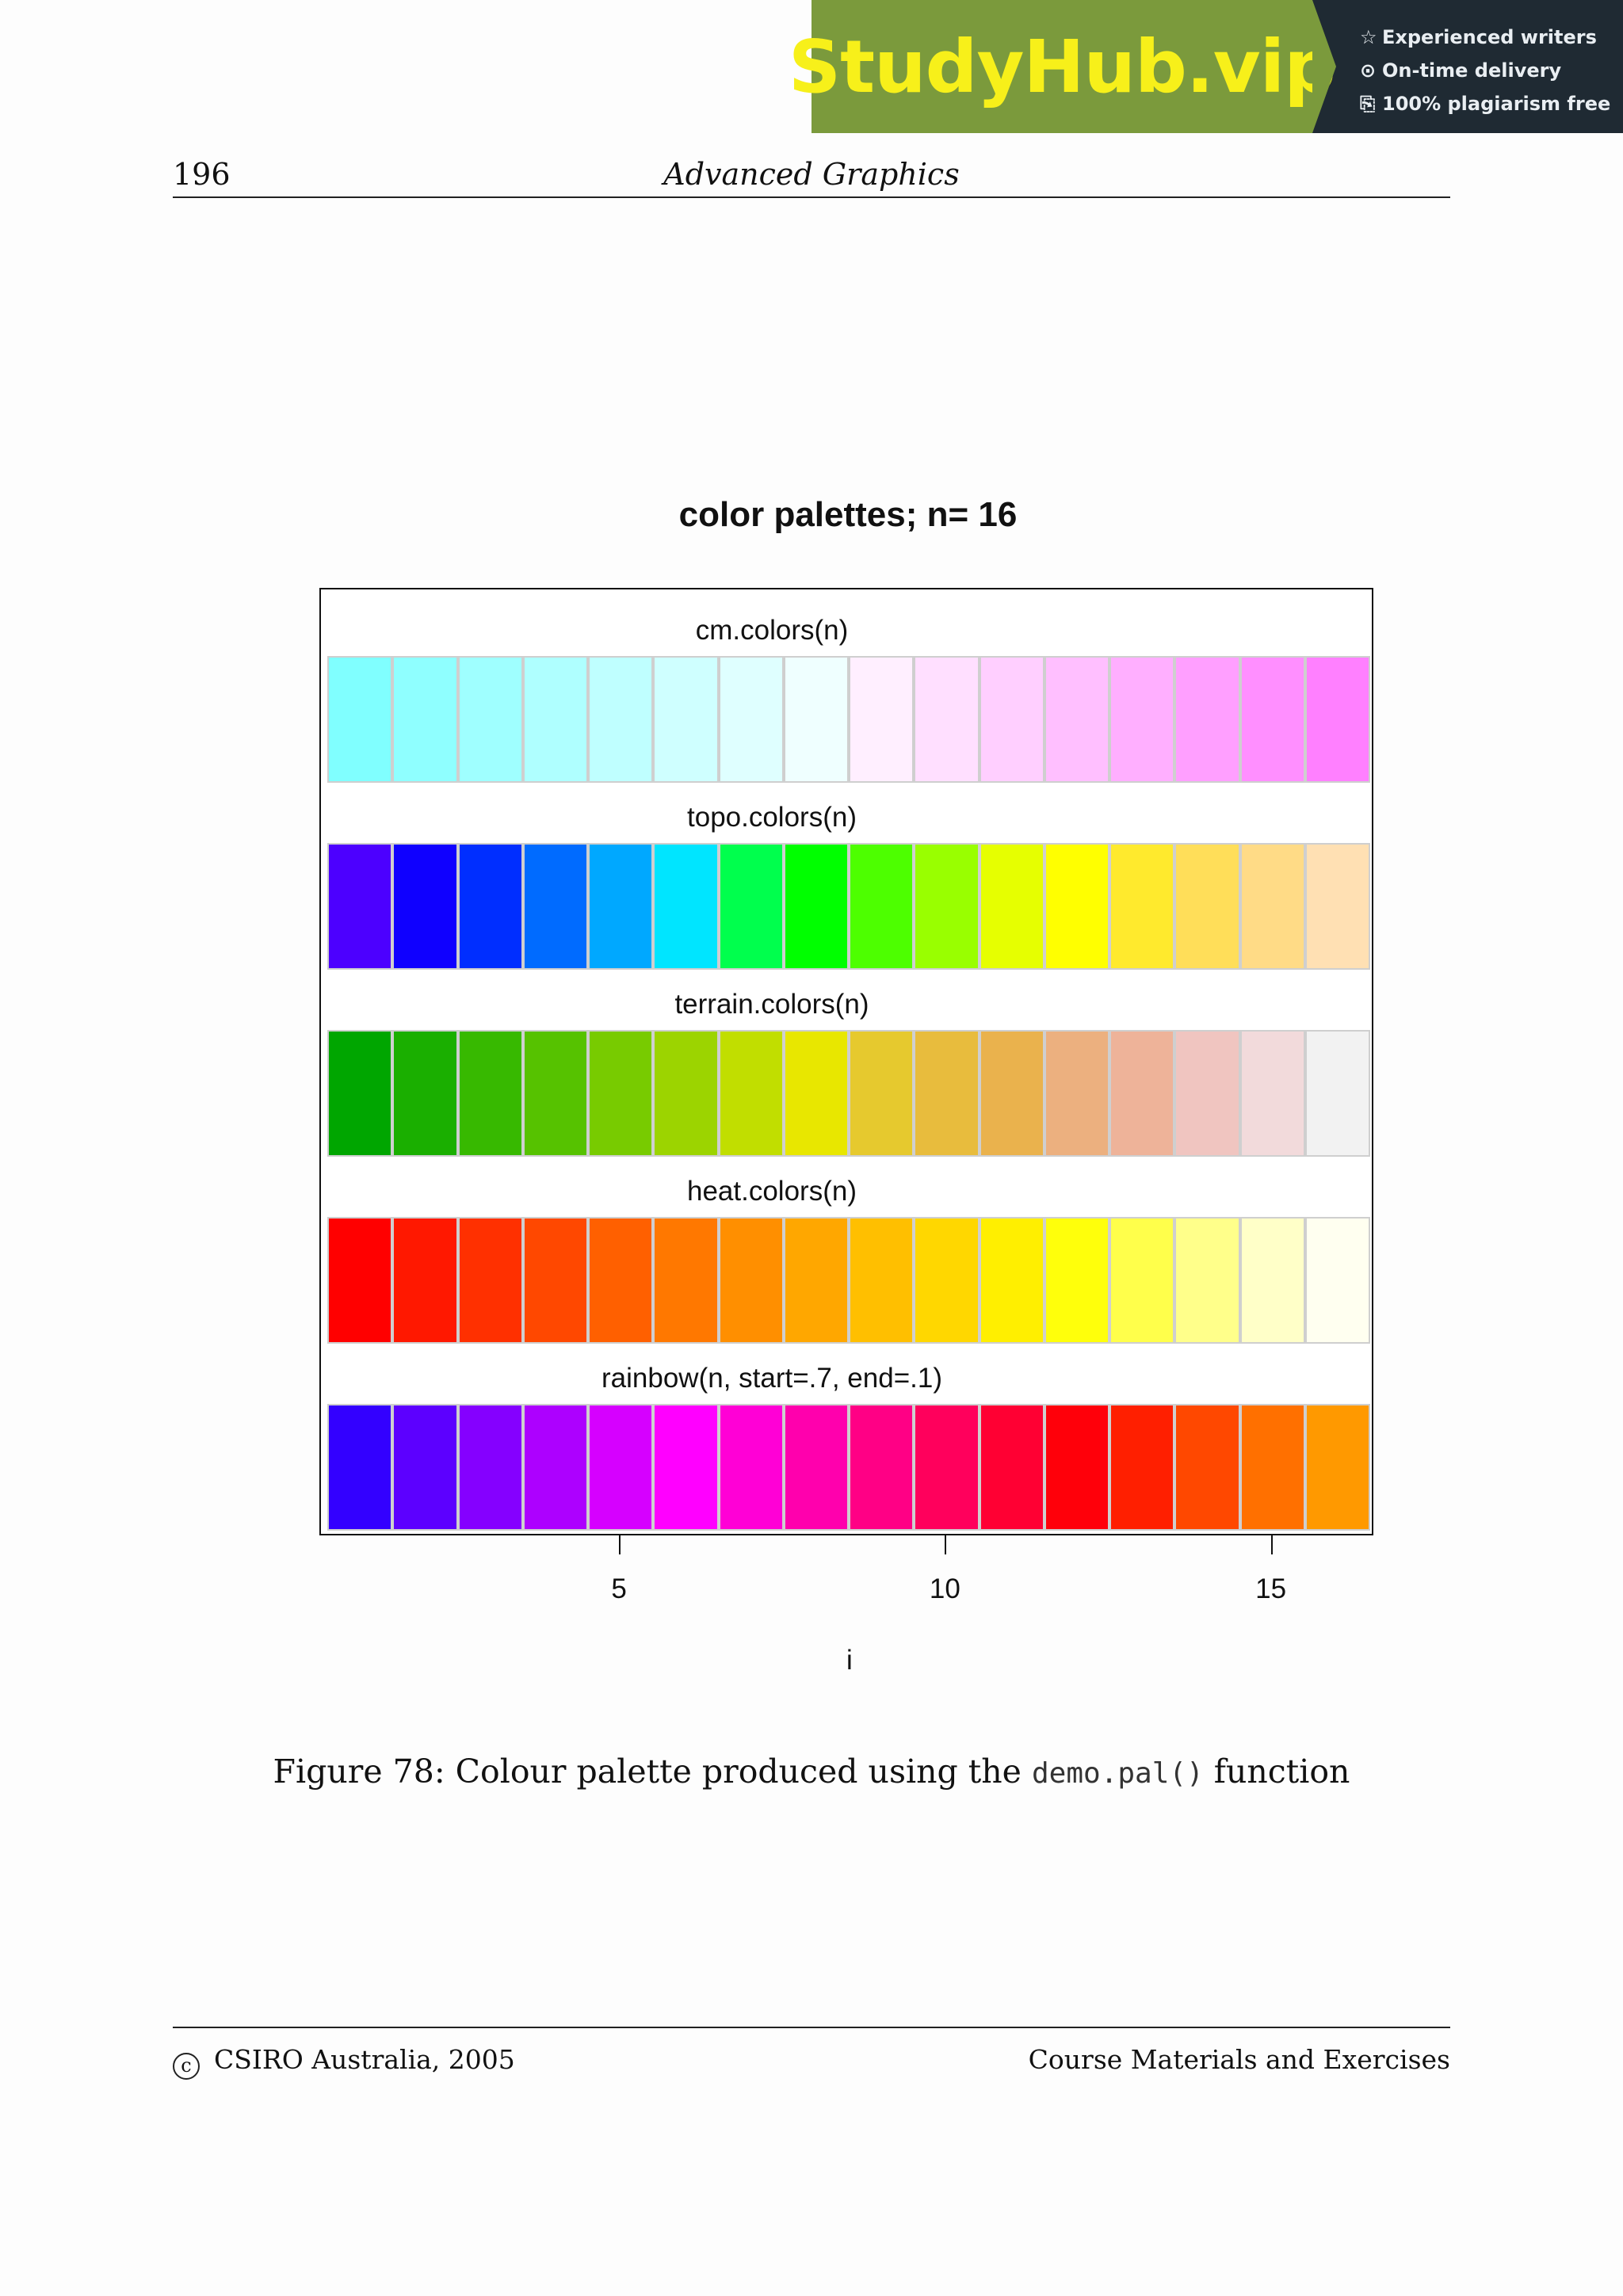 The height and width of the screenshot is (2296, 1623). Describe the element at coordinates (846, 1582) in the screenshot. I see `x-axis: 5 10 15` at that location.